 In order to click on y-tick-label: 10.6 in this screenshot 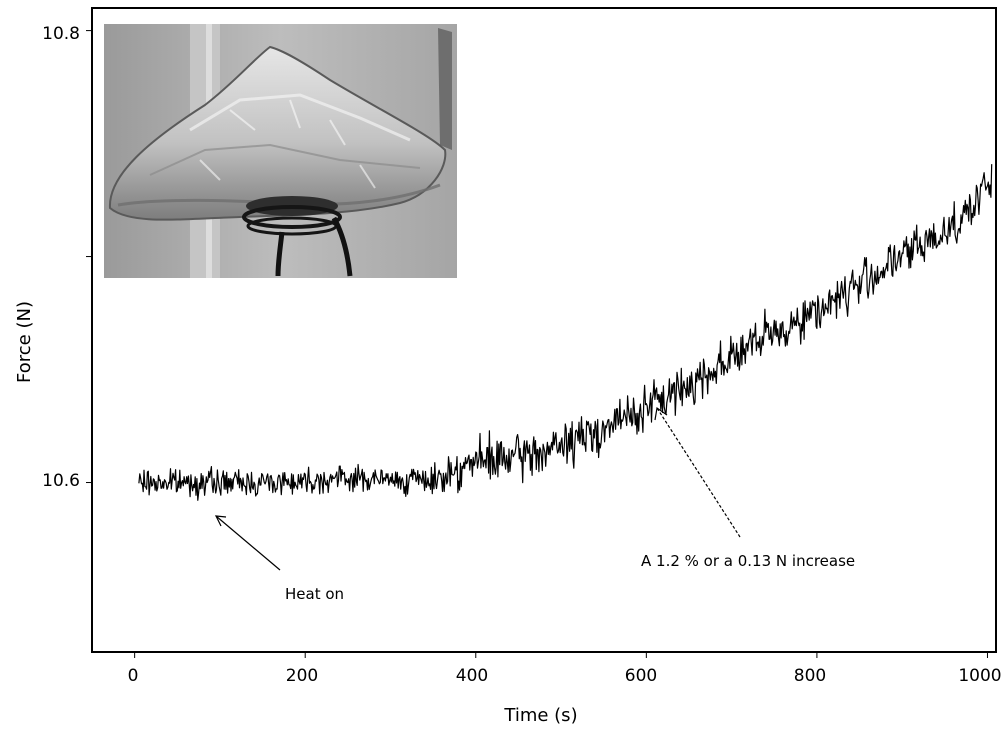, I will do `click(61, 481)`.